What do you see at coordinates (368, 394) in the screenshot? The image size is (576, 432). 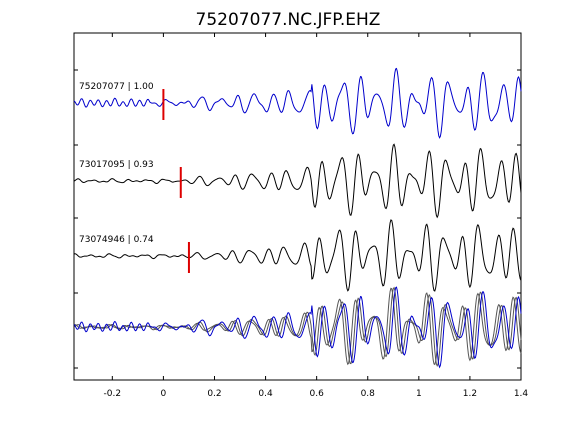 I see `x-tick-label: 0.8` at bounding box center [368, 394].